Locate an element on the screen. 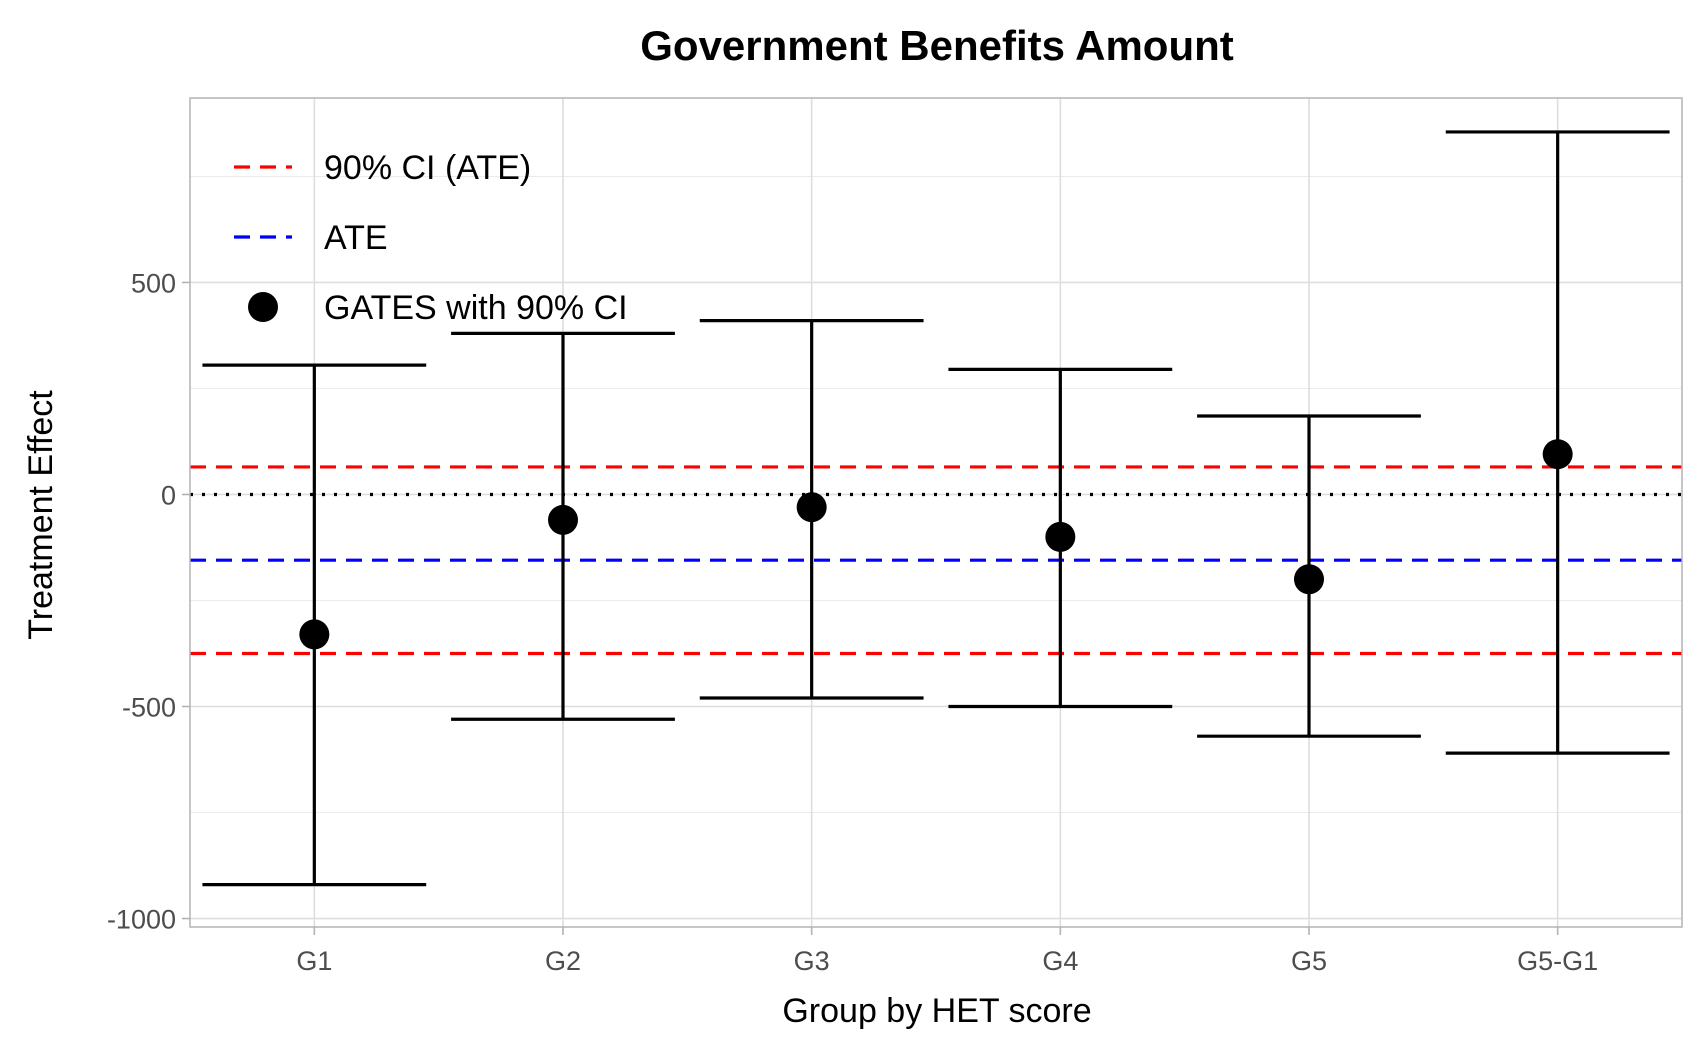 The width and height of the screenshot is (1700, 1055). legend-label: 90% CI (ATE) is located at coordinates (427, 168).